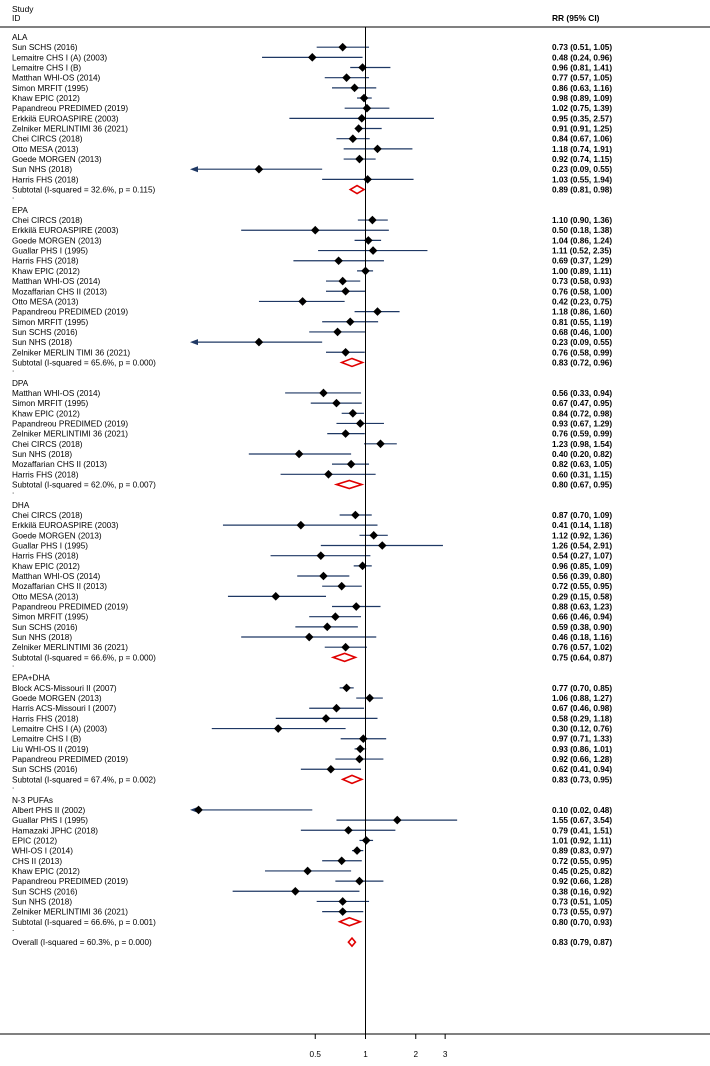 Image resolution: width=710 pixels, height=1066 pixels. What do you see at coordinates (57, 240) in the screenshot?
I see `study-label-1-2: Goede MORGEN (2013)` at bounding box center [57, 240].